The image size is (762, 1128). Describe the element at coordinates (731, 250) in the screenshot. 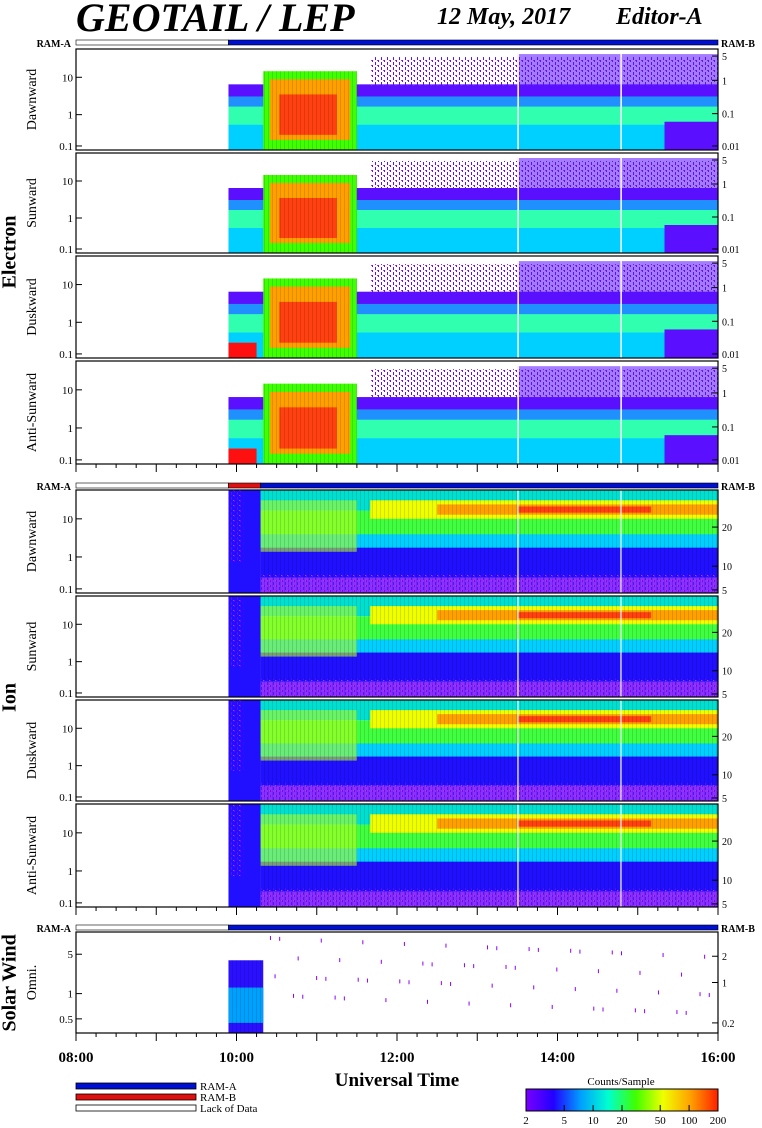

I see `y-tick-label: 0.01` at that location.